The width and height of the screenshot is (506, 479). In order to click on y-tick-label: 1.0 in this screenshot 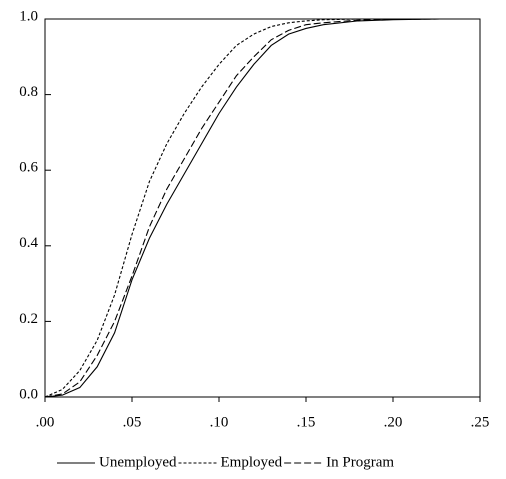, I will do `click(28, 16)`.